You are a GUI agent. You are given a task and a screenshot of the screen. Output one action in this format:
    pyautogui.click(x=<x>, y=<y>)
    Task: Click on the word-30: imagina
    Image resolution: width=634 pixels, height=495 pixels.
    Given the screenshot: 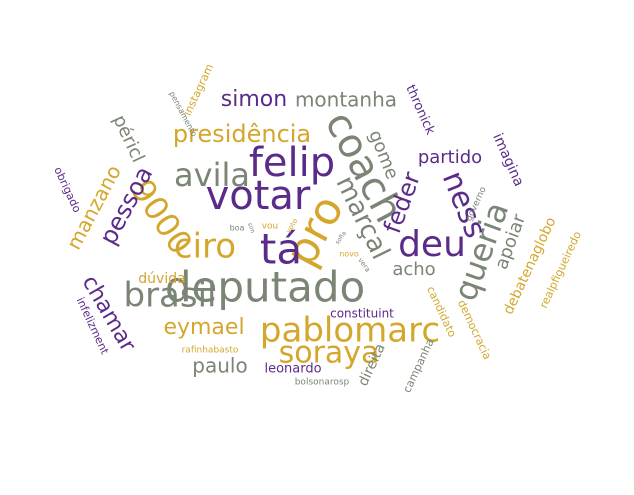 What is the action you would take?
    pyautogui.click(x=508, y=160)
    